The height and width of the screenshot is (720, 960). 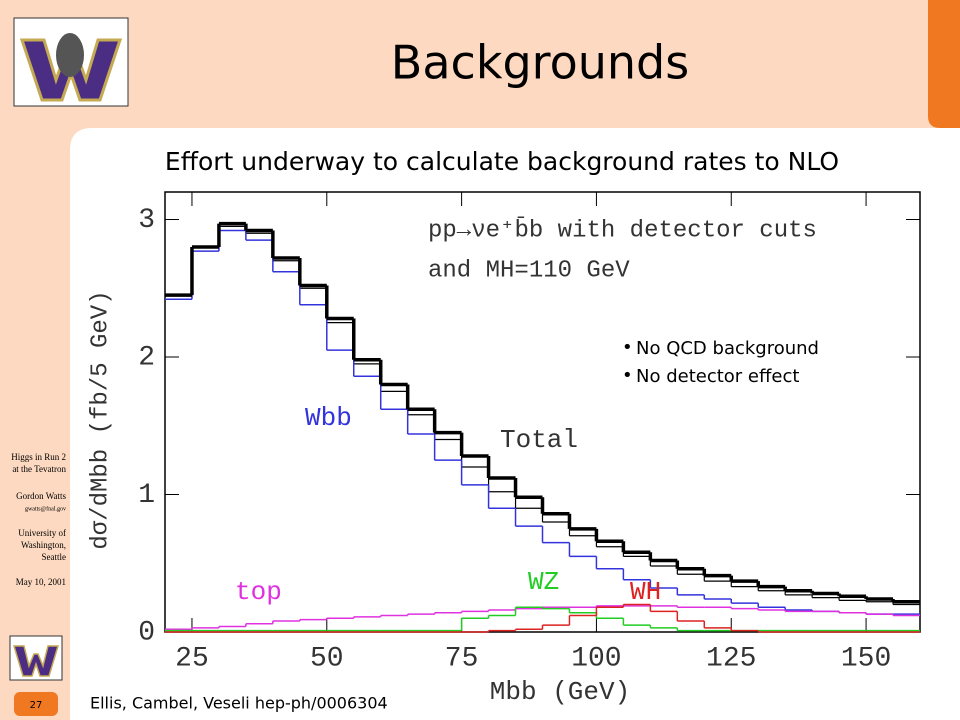 I want to click on sidebar-text: at the Tevatron, so click(x=39, y=469).